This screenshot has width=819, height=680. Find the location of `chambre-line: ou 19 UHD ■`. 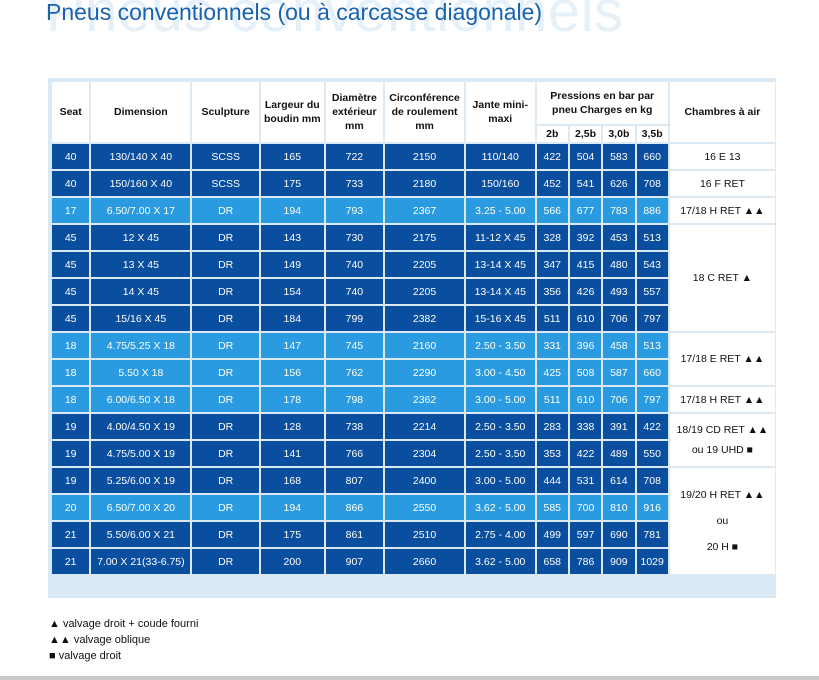

chambre-line: ou 19 UHD ■ is located at coordinates (722, 450).